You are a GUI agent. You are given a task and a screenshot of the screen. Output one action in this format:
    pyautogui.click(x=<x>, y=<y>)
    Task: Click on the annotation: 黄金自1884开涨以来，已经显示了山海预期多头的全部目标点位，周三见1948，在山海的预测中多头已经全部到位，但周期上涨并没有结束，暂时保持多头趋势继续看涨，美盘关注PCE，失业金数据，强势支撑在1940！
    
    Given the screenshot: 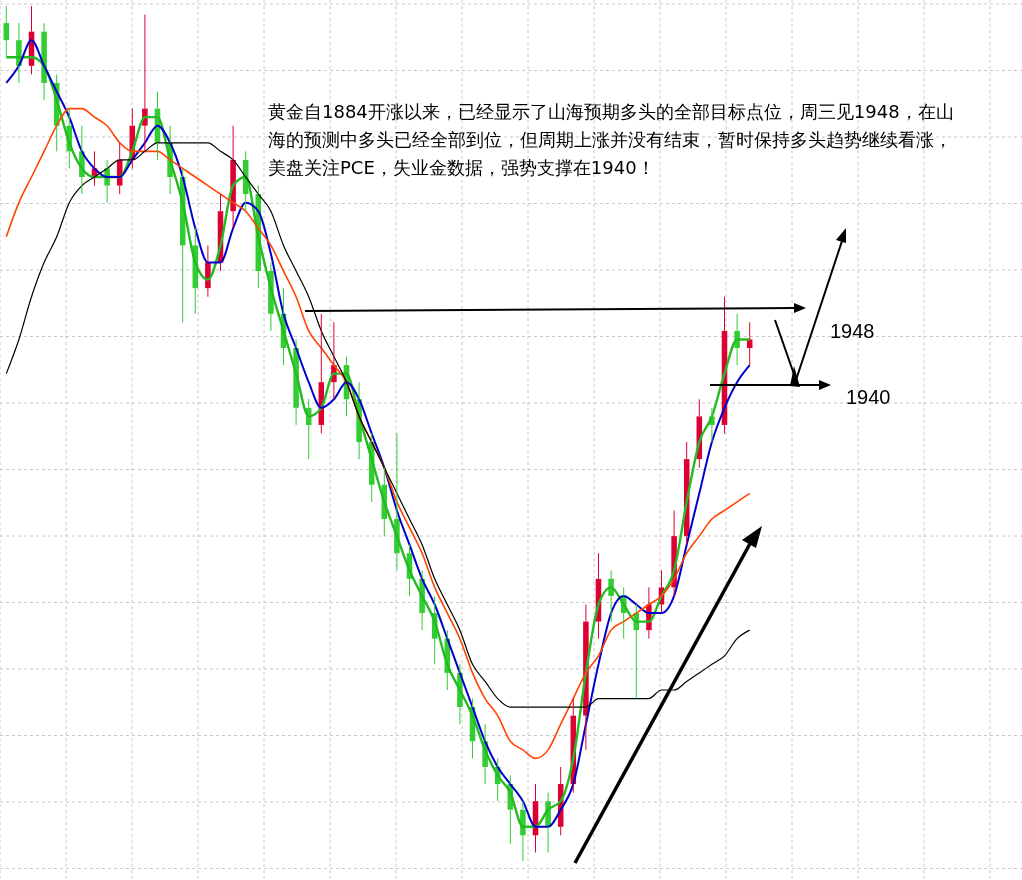 What is the action you would take?
    pyautogui.click(x=611, y=140)
    